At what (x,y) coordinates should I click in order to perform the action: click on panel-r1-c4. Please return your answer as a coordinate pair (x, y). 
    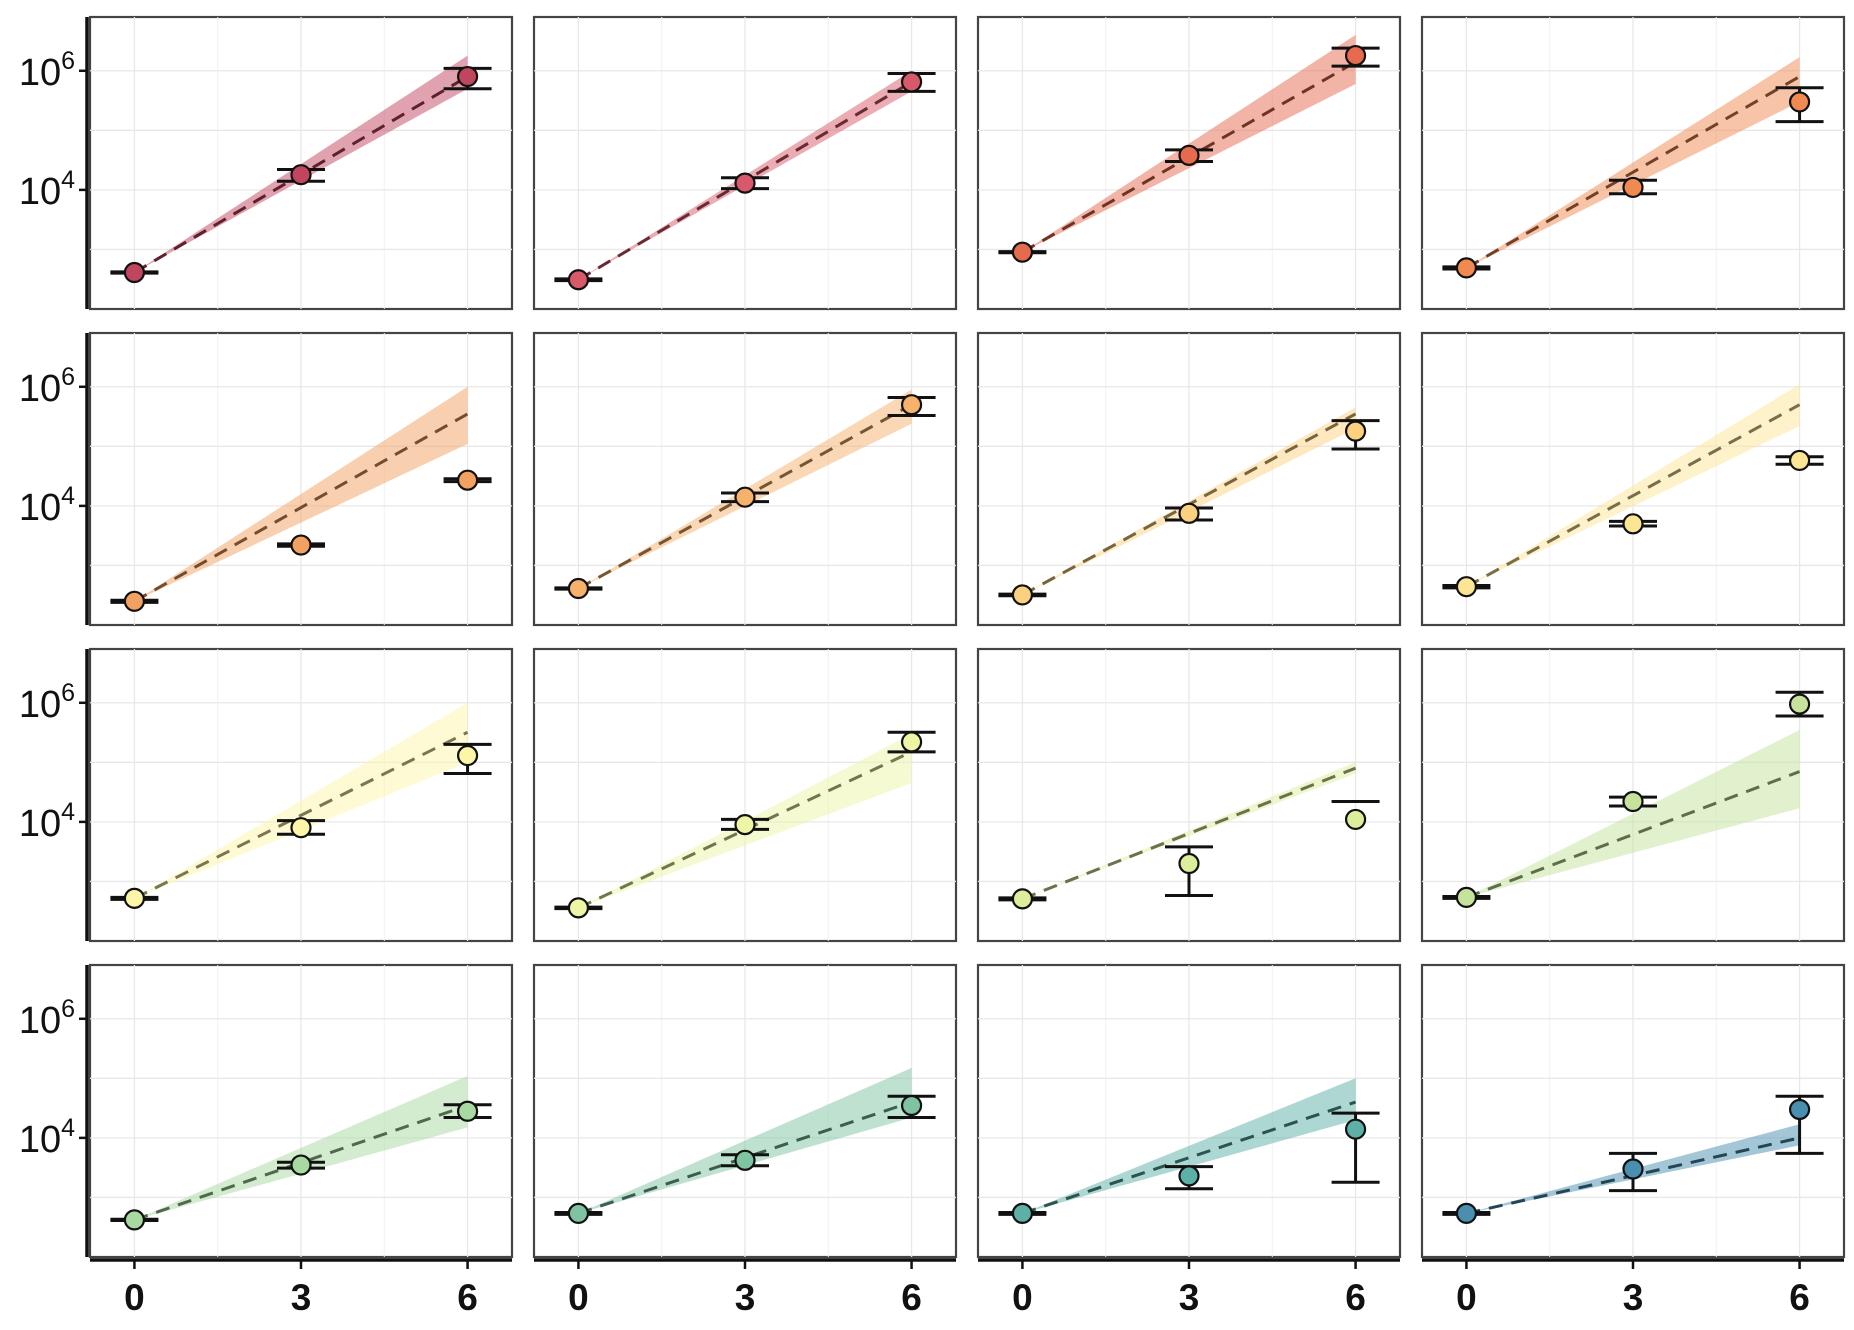
    Looking at the image, I should click on (1633, 163).